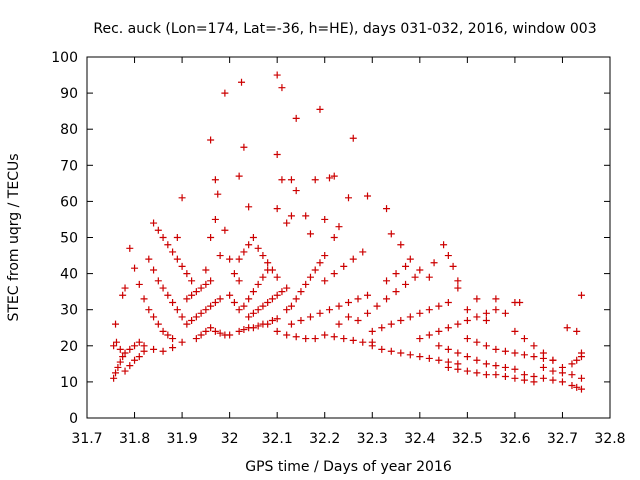 This screenshot has width=640, height=480. What do you see at coordinates (69, 383) in the screenshot?
I see `y-tick-label: 10` at bounding box center [69, 383].